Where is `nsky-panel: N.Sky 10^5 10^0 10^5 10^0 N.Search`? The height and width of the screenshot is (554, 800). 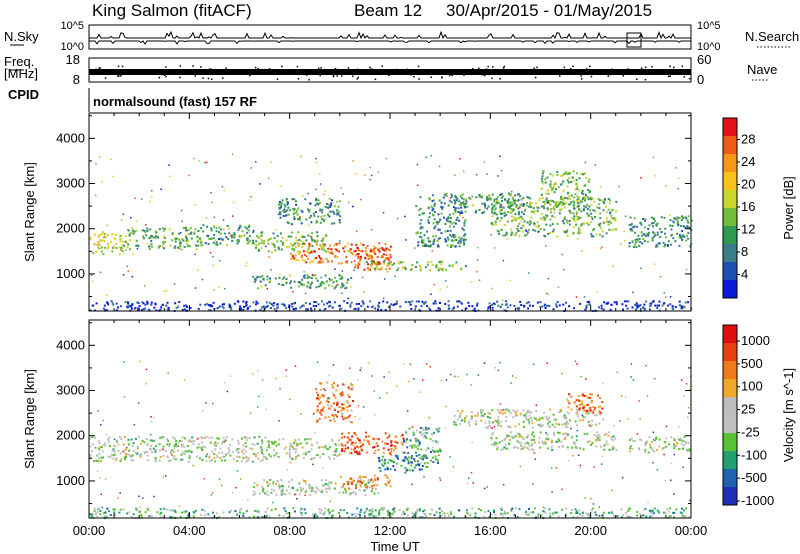
nsky-panel: N.Sky 10^5 10^0 10^5 10^0 N.Search is located at coordinates (401, 36).